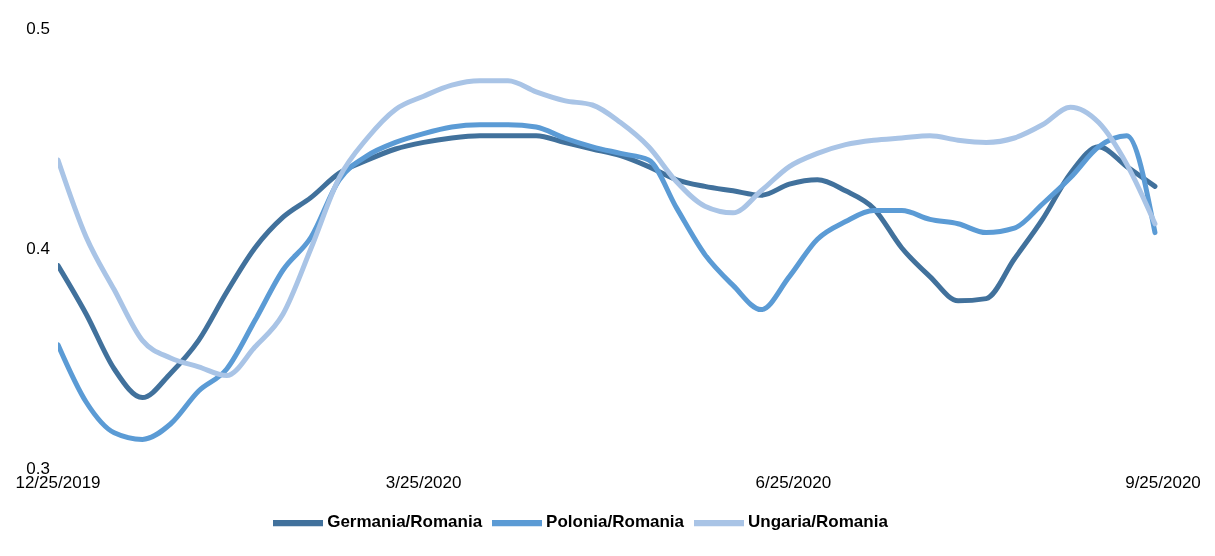  Describe the element at coordinates (793, 483) in the screenshot. I see `x-tick-label: 6/25/2020` at that location.